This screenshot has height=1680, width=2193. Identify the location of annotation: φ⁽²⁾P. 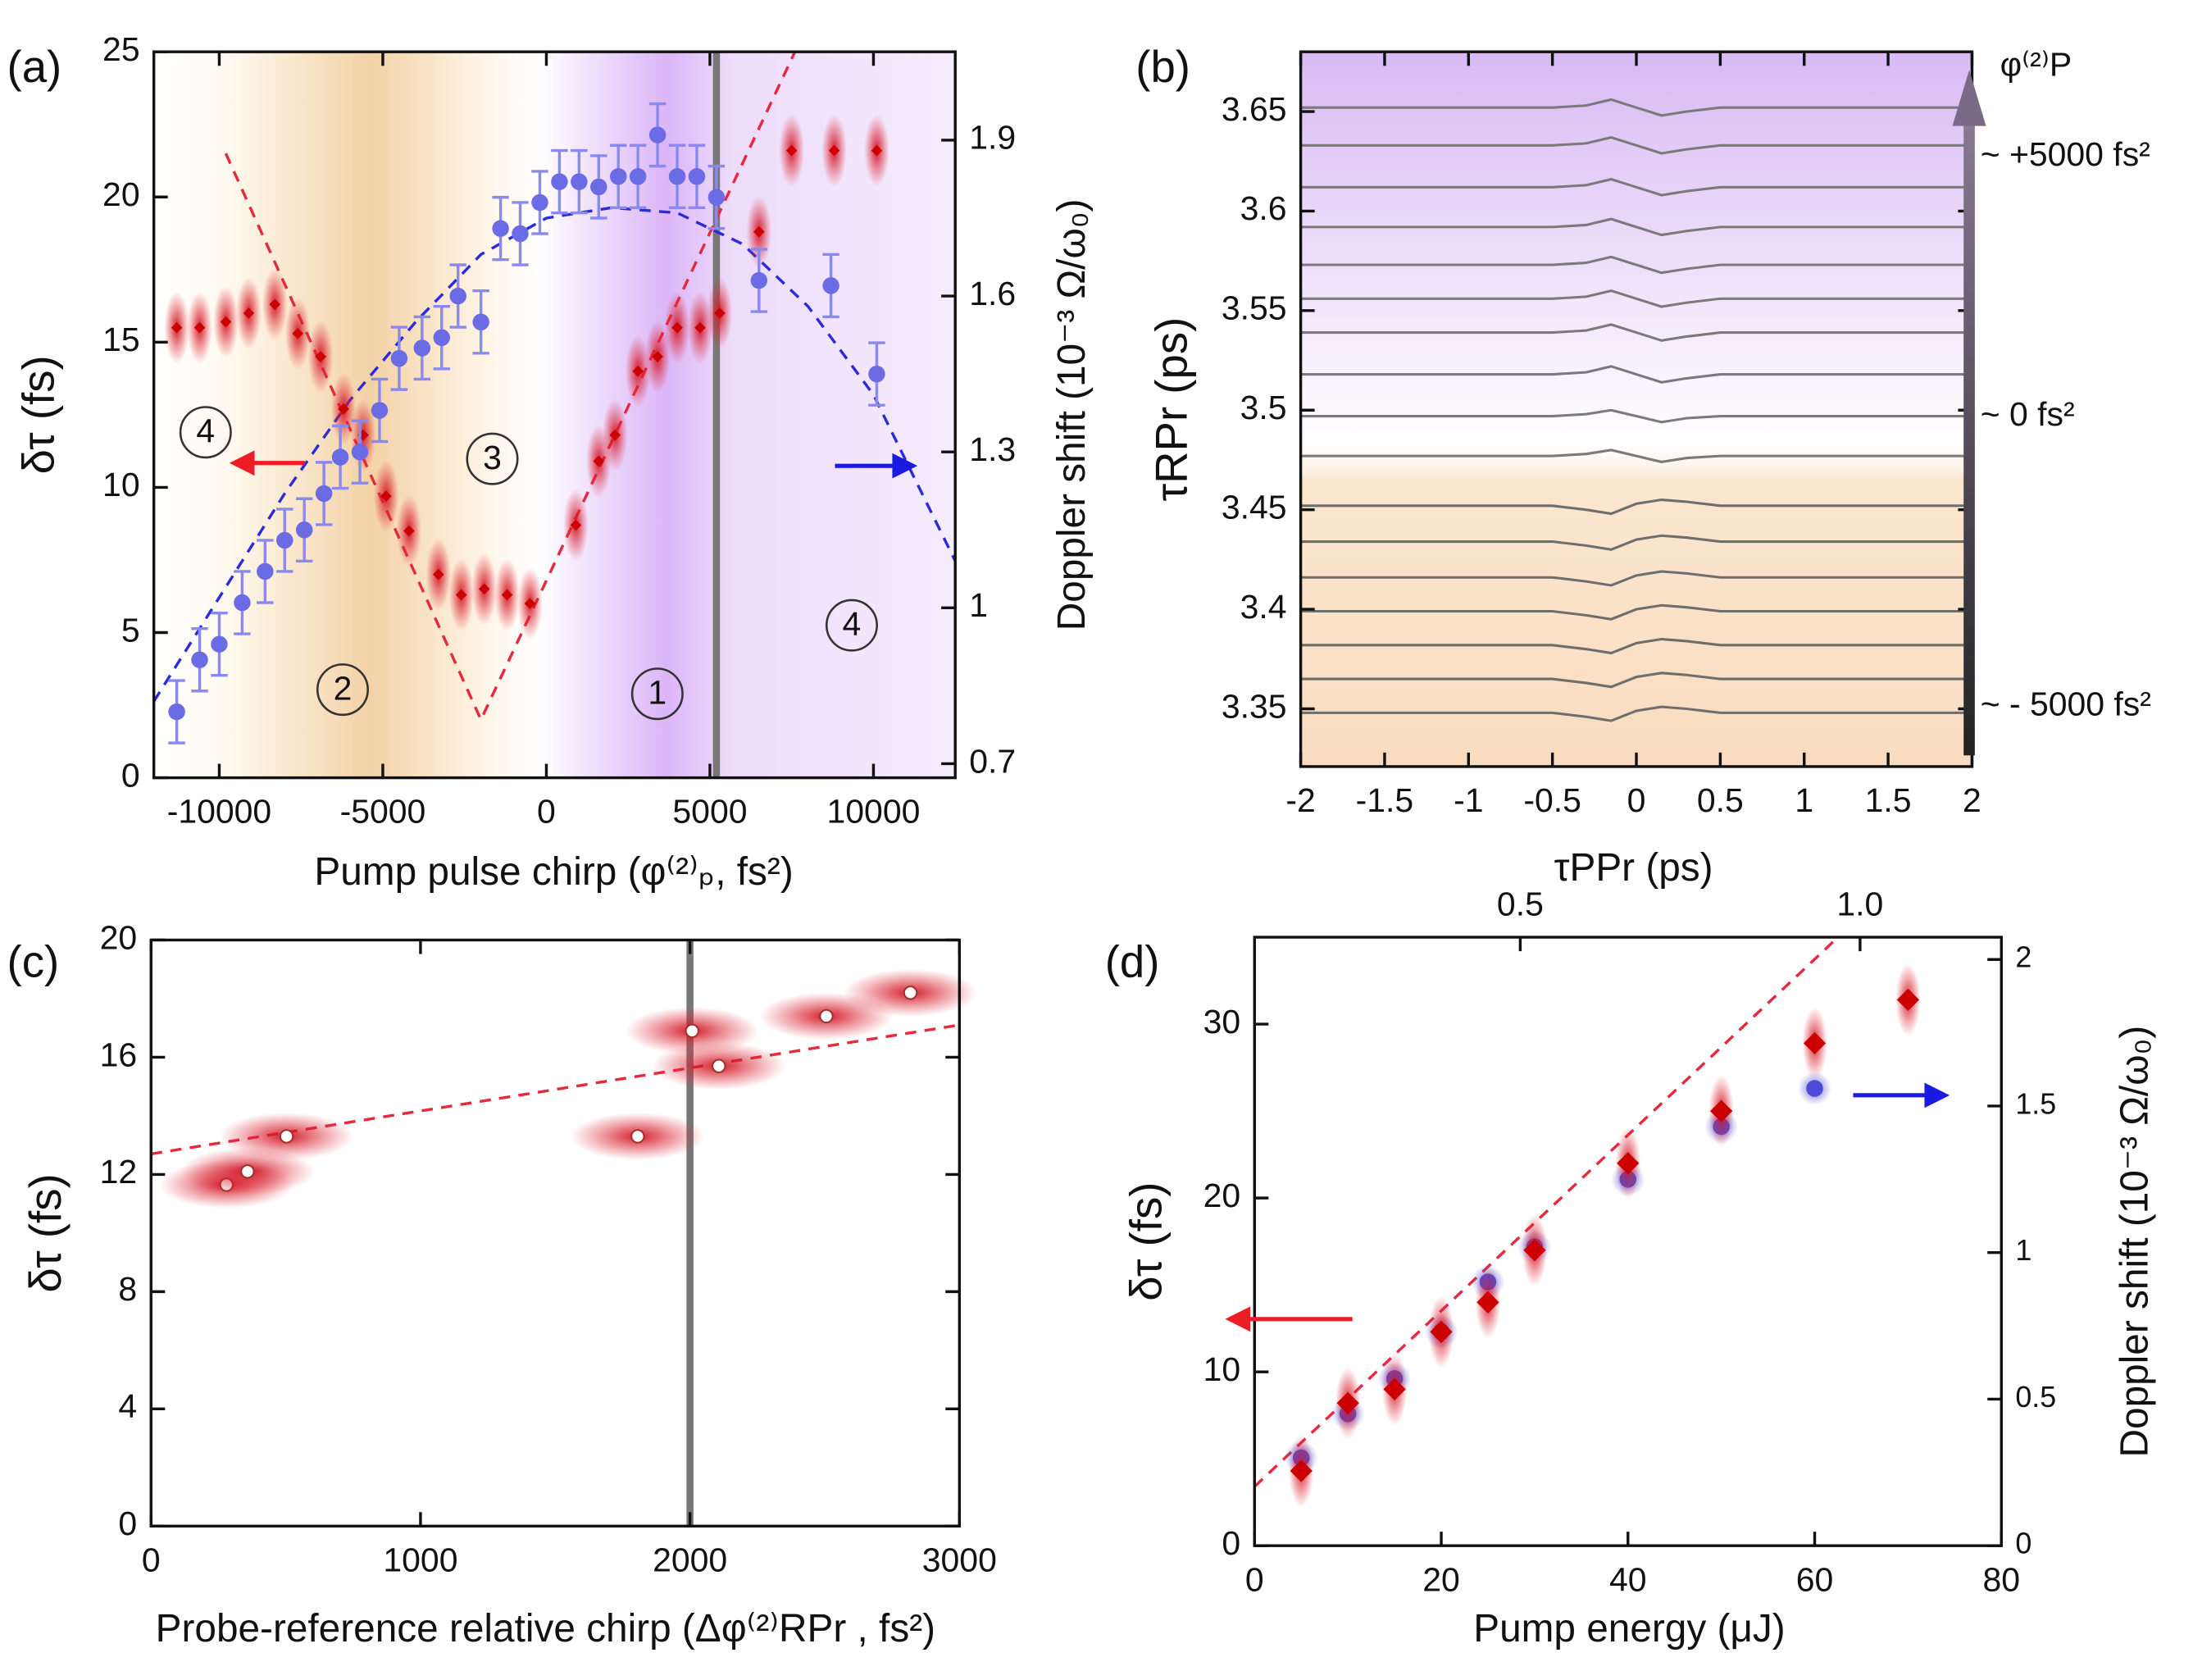
(2036, 65).